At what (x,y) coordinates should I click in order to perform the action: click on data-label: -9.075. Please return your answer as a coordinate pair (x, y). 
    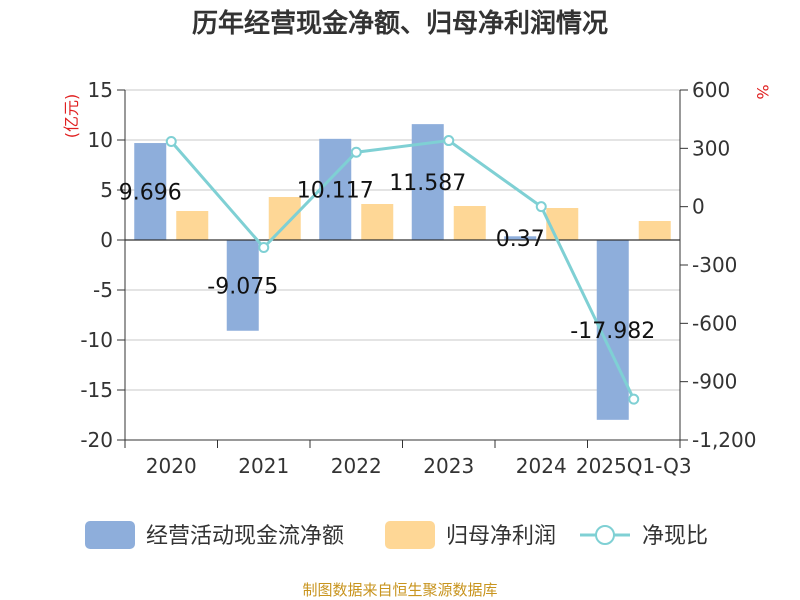
    Looking at the image, I should click on (242, 286).